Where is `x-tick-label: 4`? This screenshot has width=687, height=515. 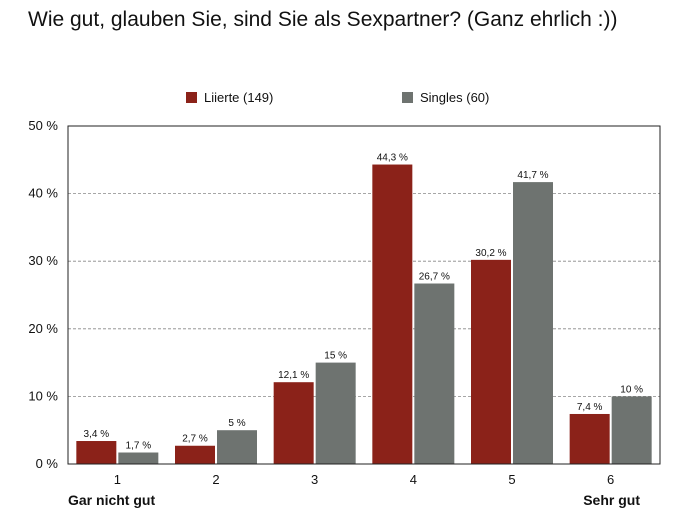 x-tick-label: 4 is located at coordinates (413, 479).